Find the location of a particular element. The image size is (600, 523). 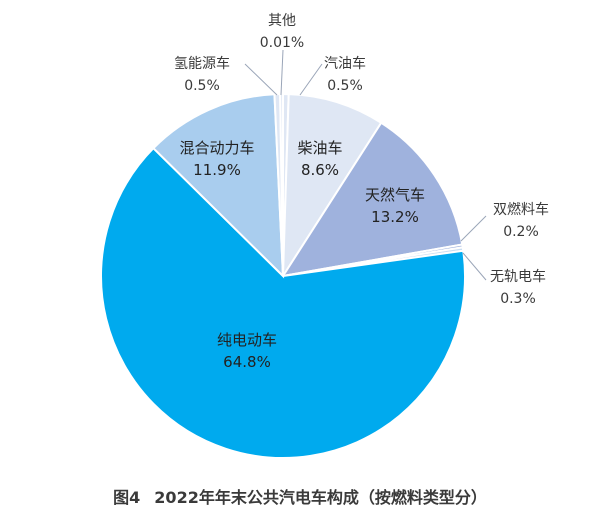

slice-value-0: 0.5% is located at coordinates (345, 86).